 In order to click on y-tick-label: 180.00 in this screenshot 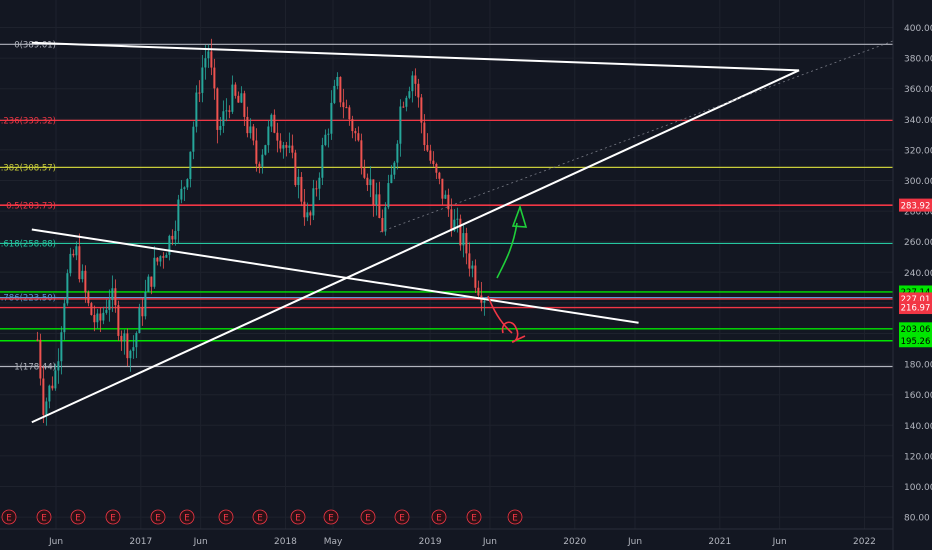, I will do `click(918, 366)`.